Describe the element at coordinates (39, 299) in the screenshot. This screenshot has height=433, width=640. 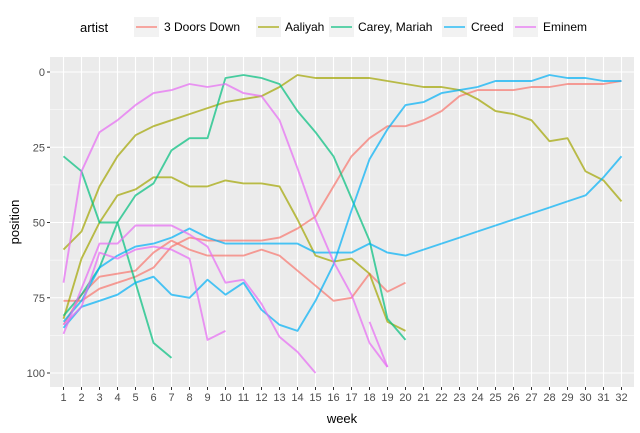
I see `y-tick-label: 75` at that location.